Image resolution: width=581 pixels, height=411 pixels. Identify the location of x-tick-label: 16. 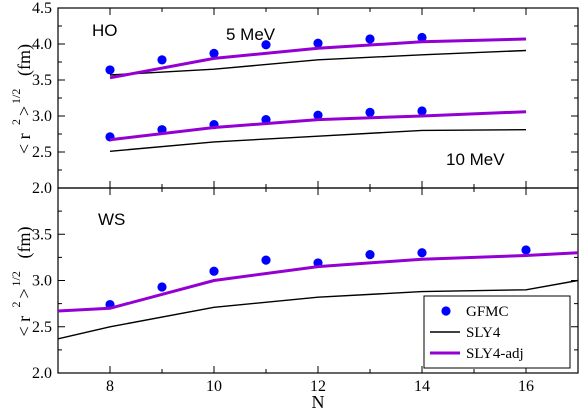
(526, 386).